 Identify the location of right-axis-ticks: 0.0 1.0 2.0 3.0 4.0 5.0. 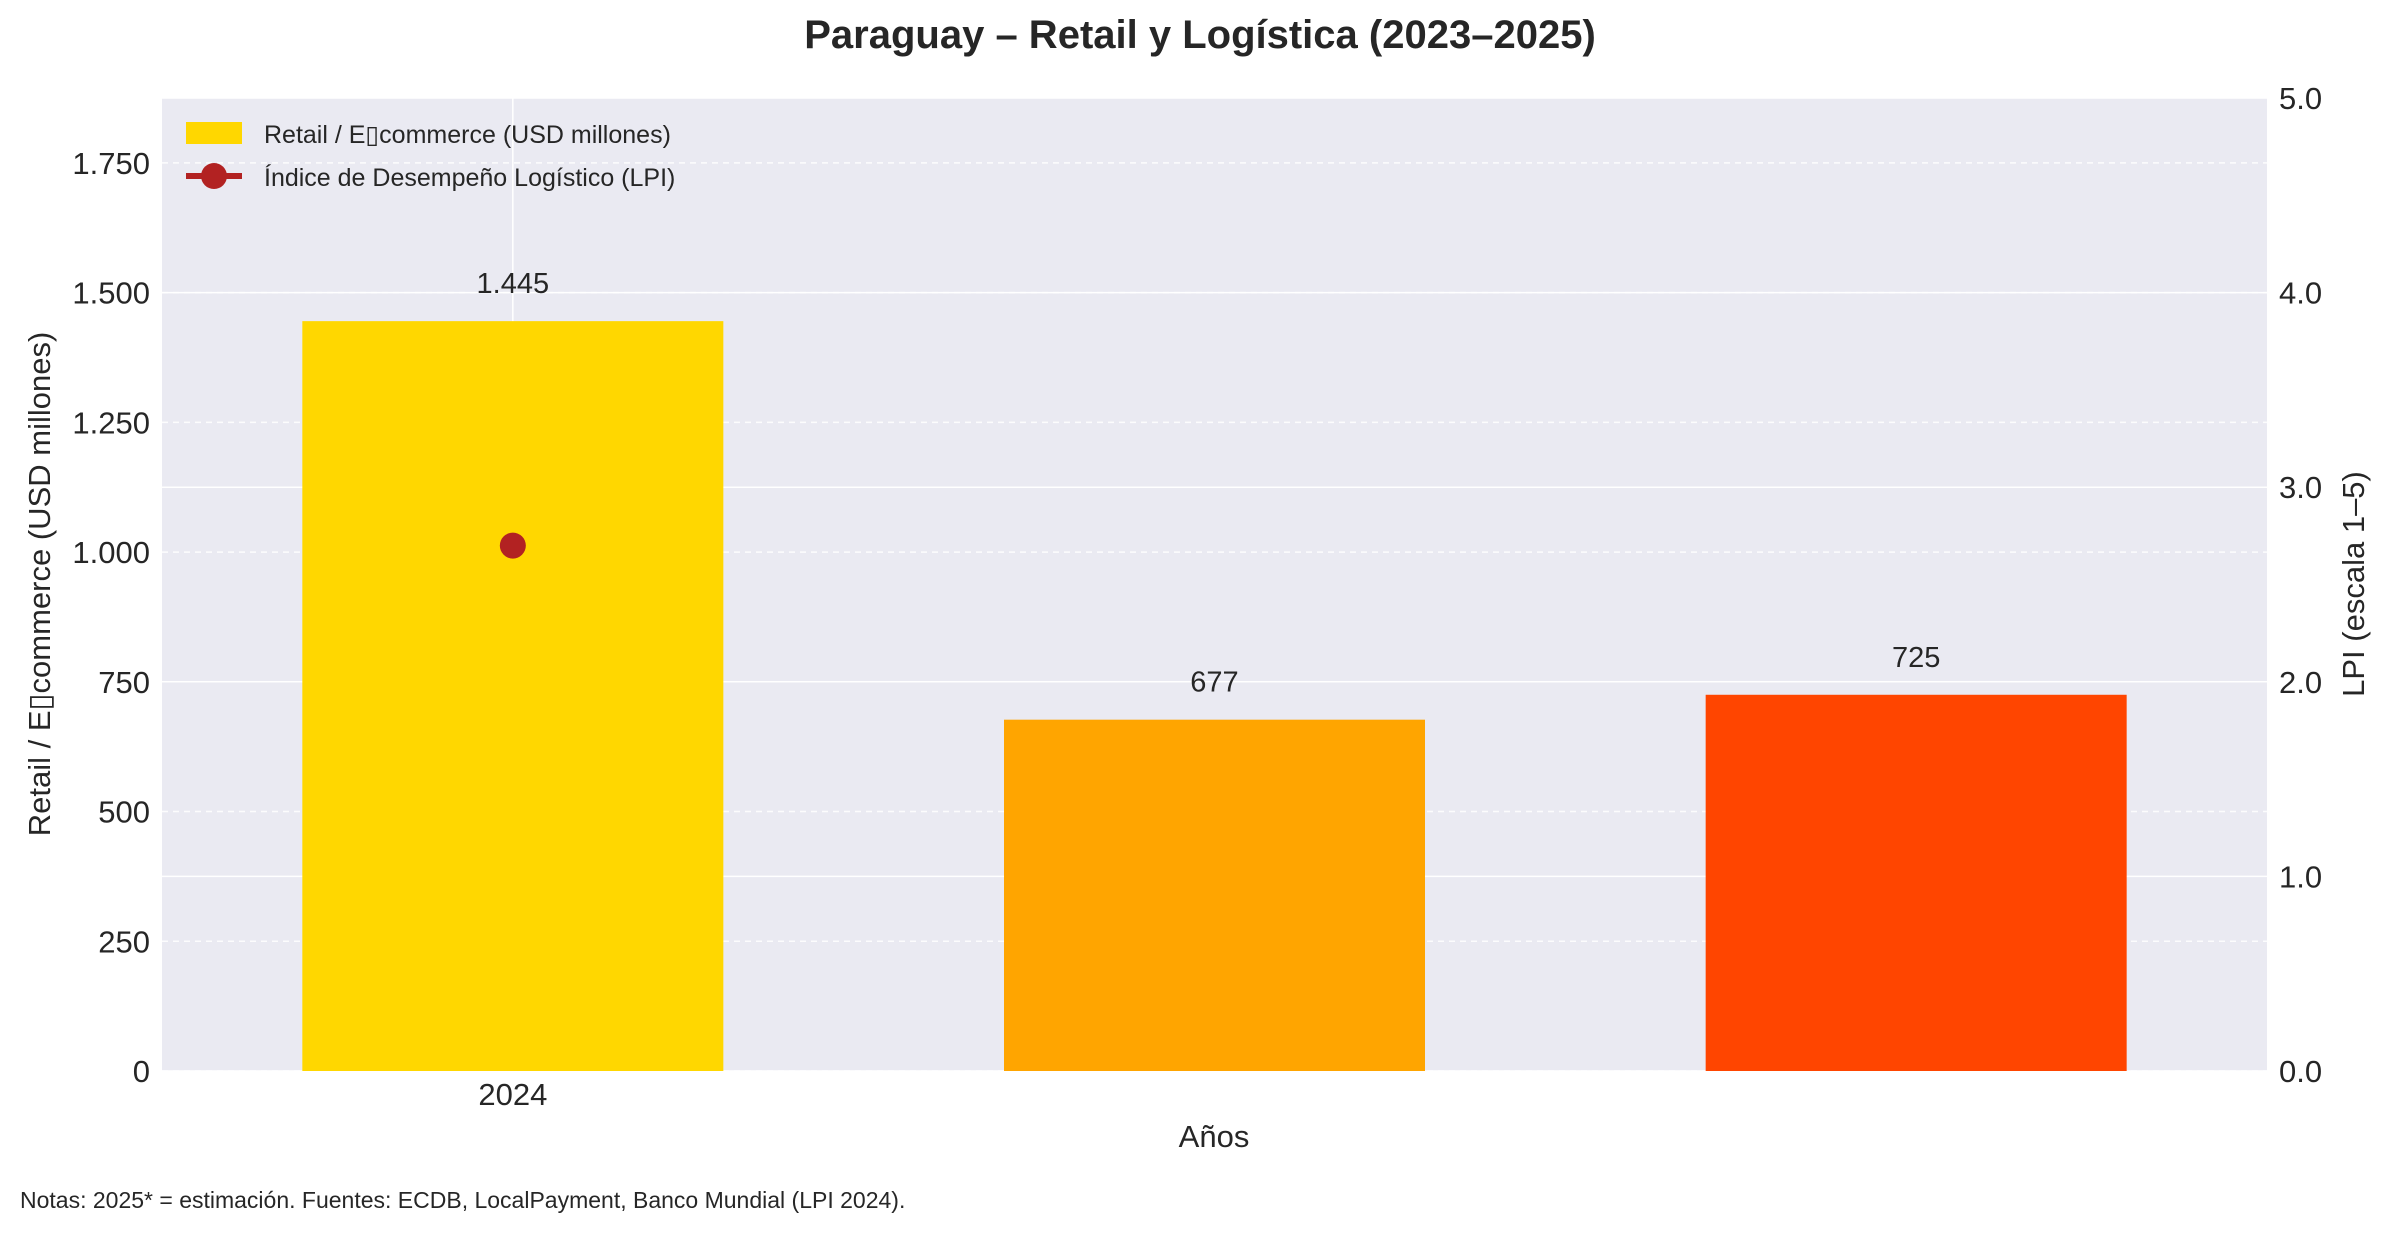
(2300, 585).